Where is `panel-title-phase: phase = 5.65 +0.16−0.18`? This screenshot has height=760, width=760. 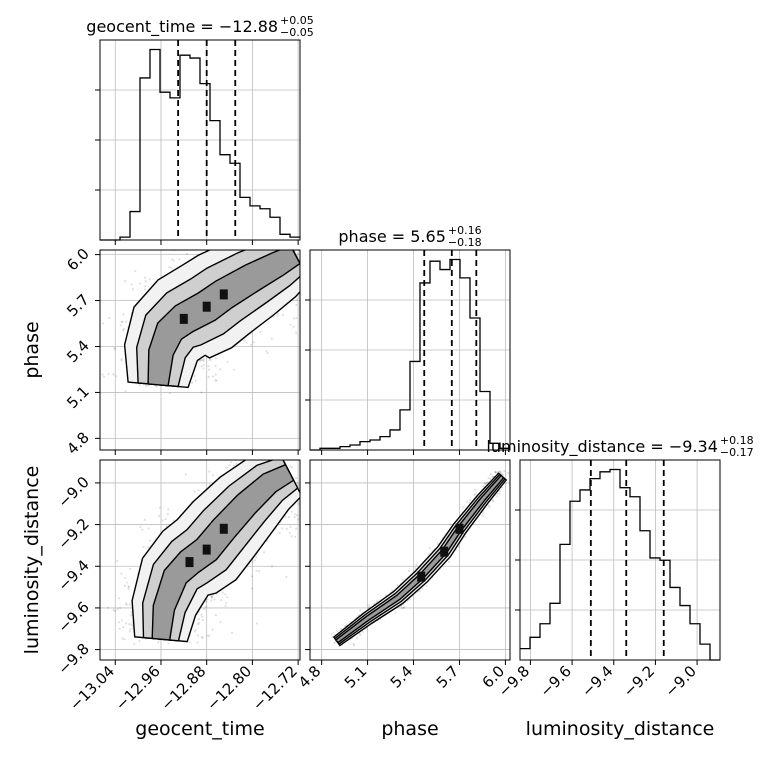
panel-title-phase: phase = 5.65 +0.16−0.18 is located at coordinates (409, 236).